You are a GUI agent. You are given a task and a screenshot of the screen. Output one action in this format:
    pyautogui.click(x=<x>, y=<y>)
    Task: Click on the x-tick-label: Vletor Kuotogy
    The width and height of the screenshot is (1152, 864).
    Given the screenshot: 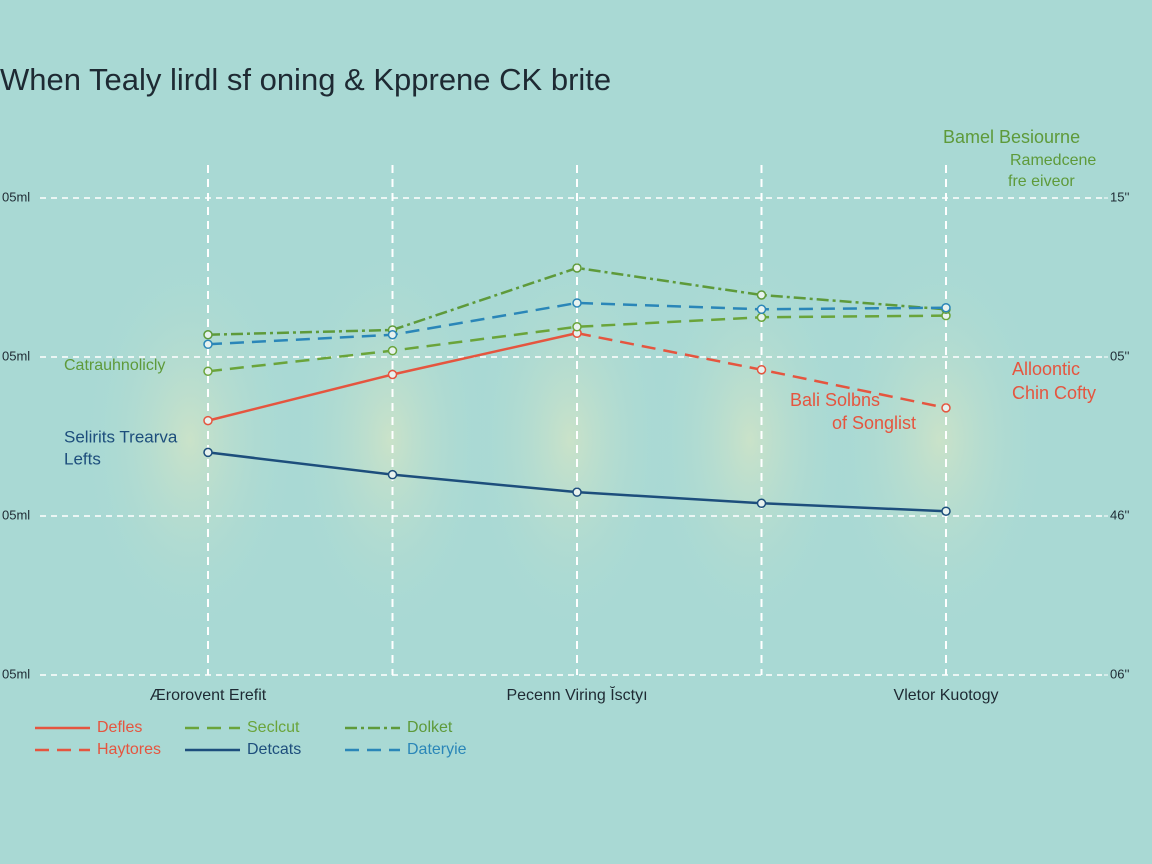 What is the action you would take?
    pyautogui.click(x=946, y=695)
    